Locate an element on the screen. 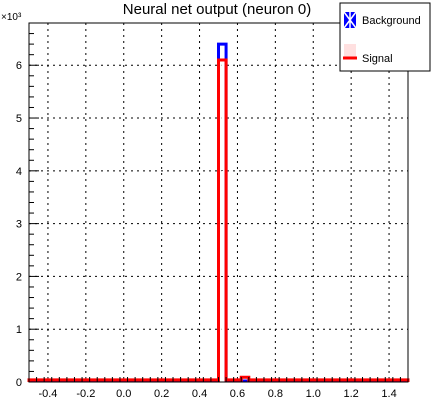 Image resolution: width=433 pixels, height=400 pixels. x-tick-label: 1.2 is located at coordinates (351, 394).